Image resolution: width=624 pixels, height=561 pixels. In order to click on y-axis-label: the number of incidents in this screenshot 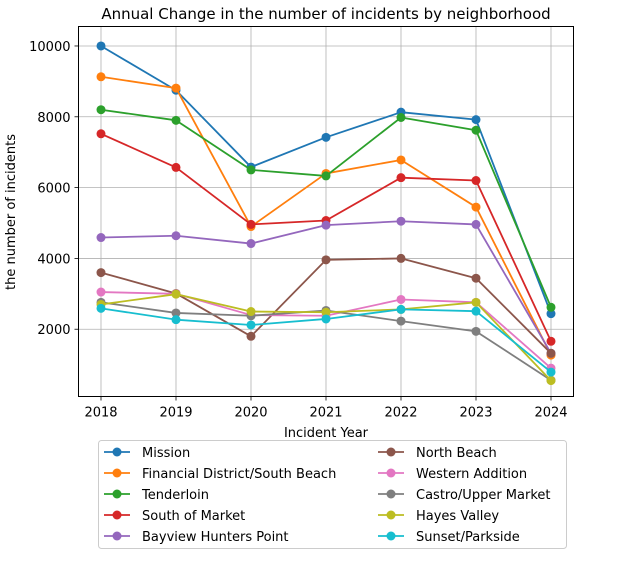, I will do `click(11, 212)`.